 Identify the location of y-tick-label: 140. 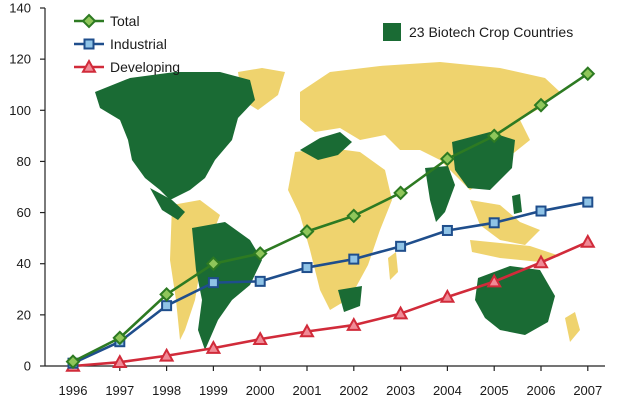
(20, 8).